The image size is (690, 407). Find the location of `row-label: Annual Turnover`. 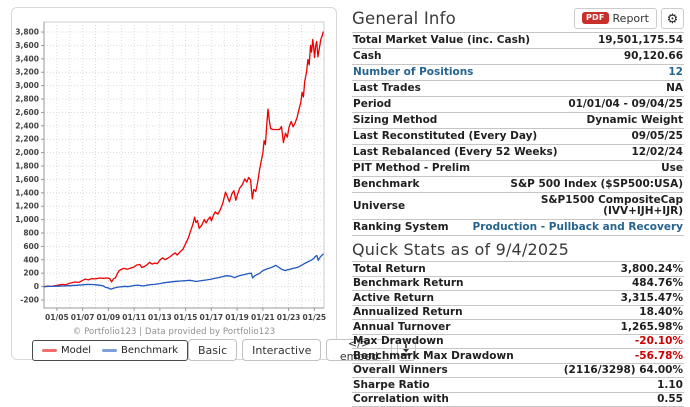

row-label: Annual Turnover is located at coordinates (402, 326).